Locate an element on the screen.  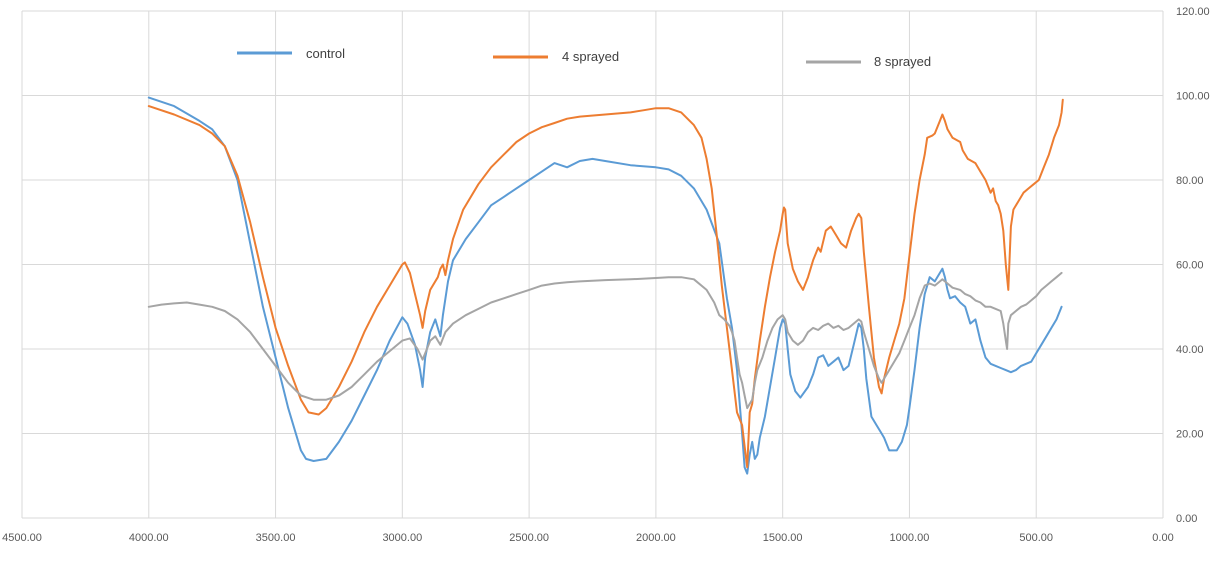
y-tick-label: 120.00 is located at coordinates (1193, 12).